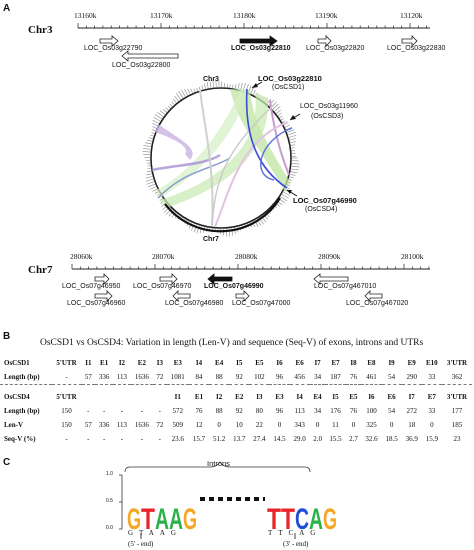  What do you see at coordinates (457, 377) in the screenshot?
I see `table-cell: 362` at bounding box center [457, 377].